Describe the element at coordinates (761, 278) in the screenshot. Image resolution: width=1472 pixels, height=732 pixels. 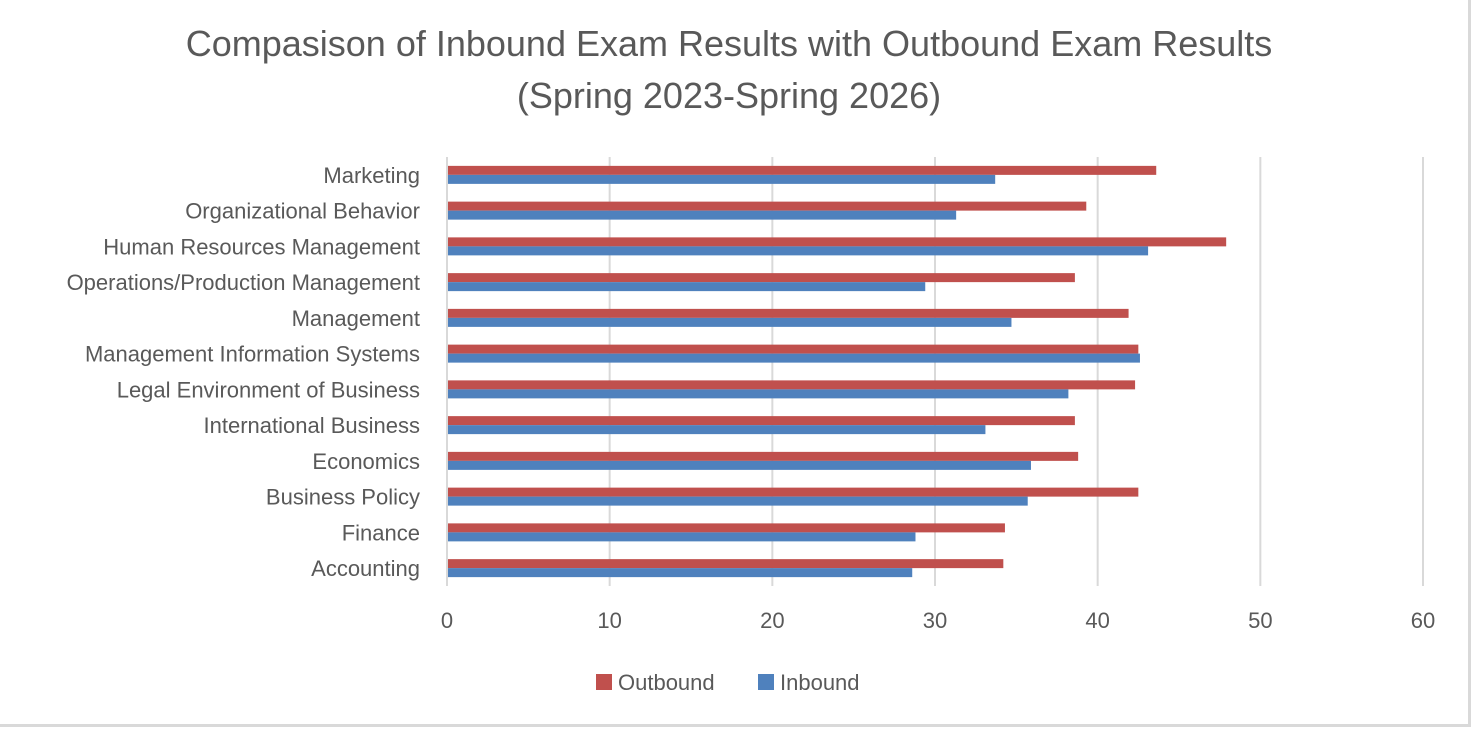
I see `bar-outbound-operations-production-management` at that location.